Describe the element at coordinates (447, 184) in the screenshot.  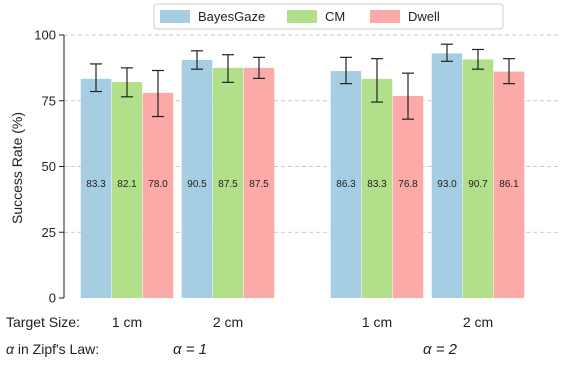
I see `data-label: 93.0` at that location.